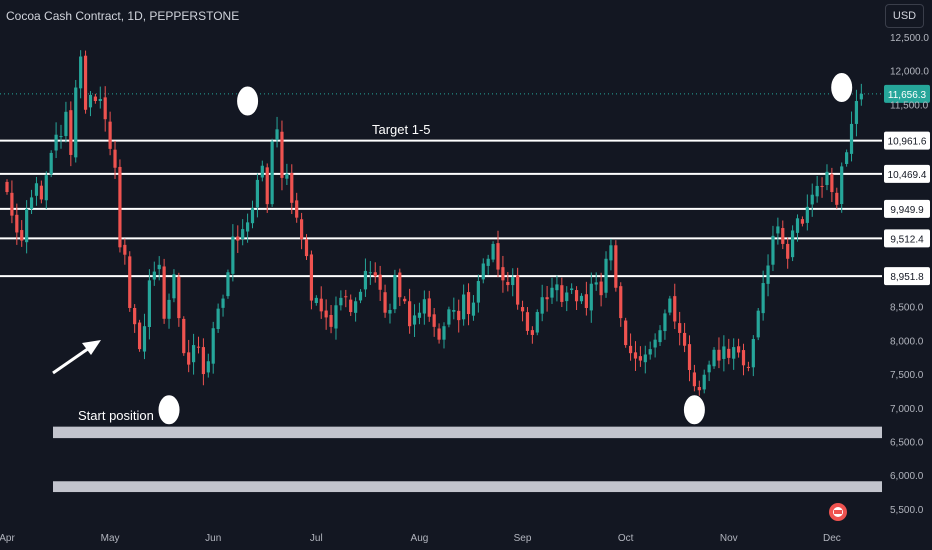 The image size is (932, 550). What do you see at coordinates (907, 93) in the screenshot?
I see `last-price-tag` at bounding box center [907, 93].